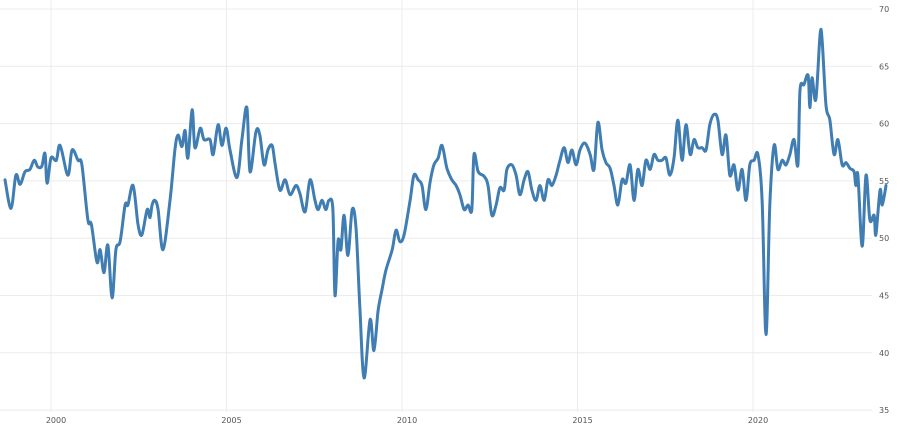 Image resolution: width=900 pixels, height=428 pixels. Describe the element at coordinates (758, 420) in the screenshot. I see `x-tick-label: 2020` at that location.